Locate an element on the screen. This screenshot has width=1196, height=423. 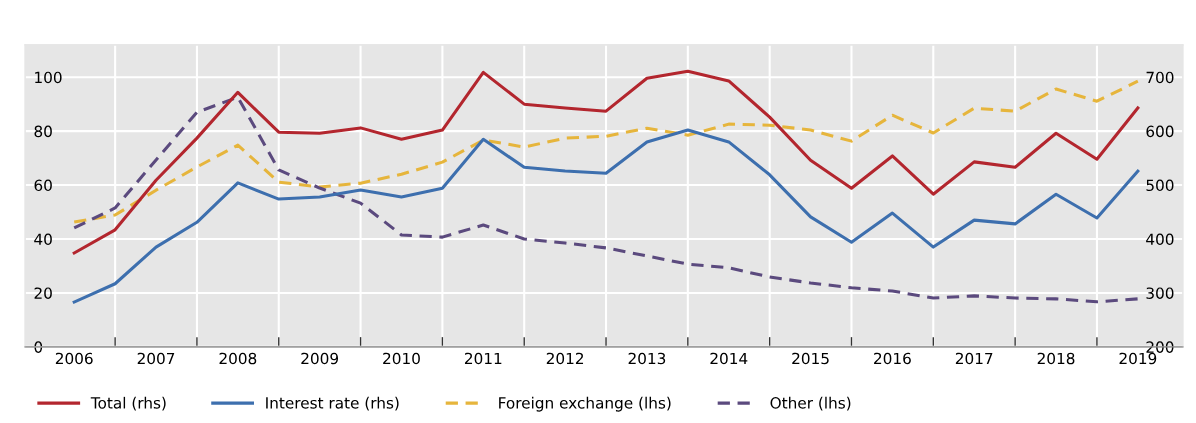
y-tick-label: 100 is located at coordinates (48, 77).